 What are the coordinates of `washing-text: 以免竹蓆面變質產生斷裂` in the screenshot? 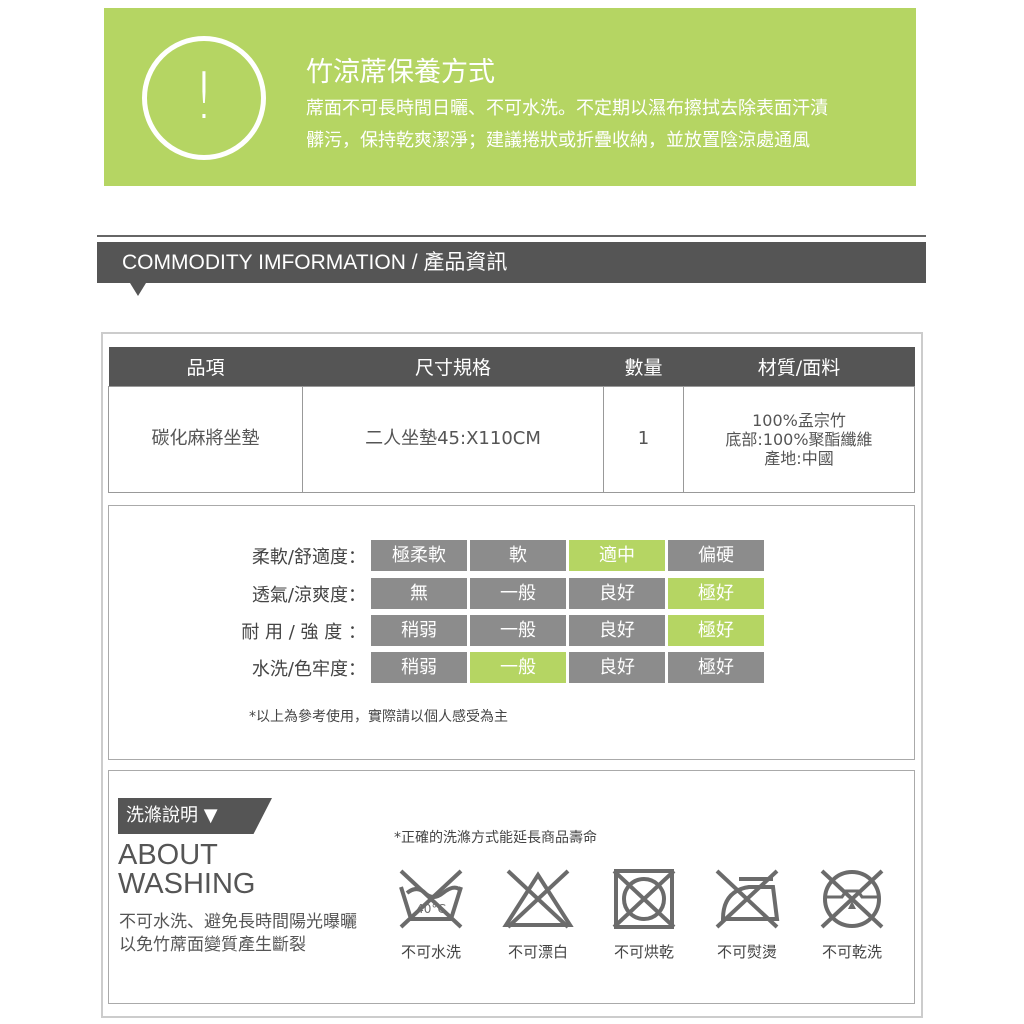 It's located at (212, 945).